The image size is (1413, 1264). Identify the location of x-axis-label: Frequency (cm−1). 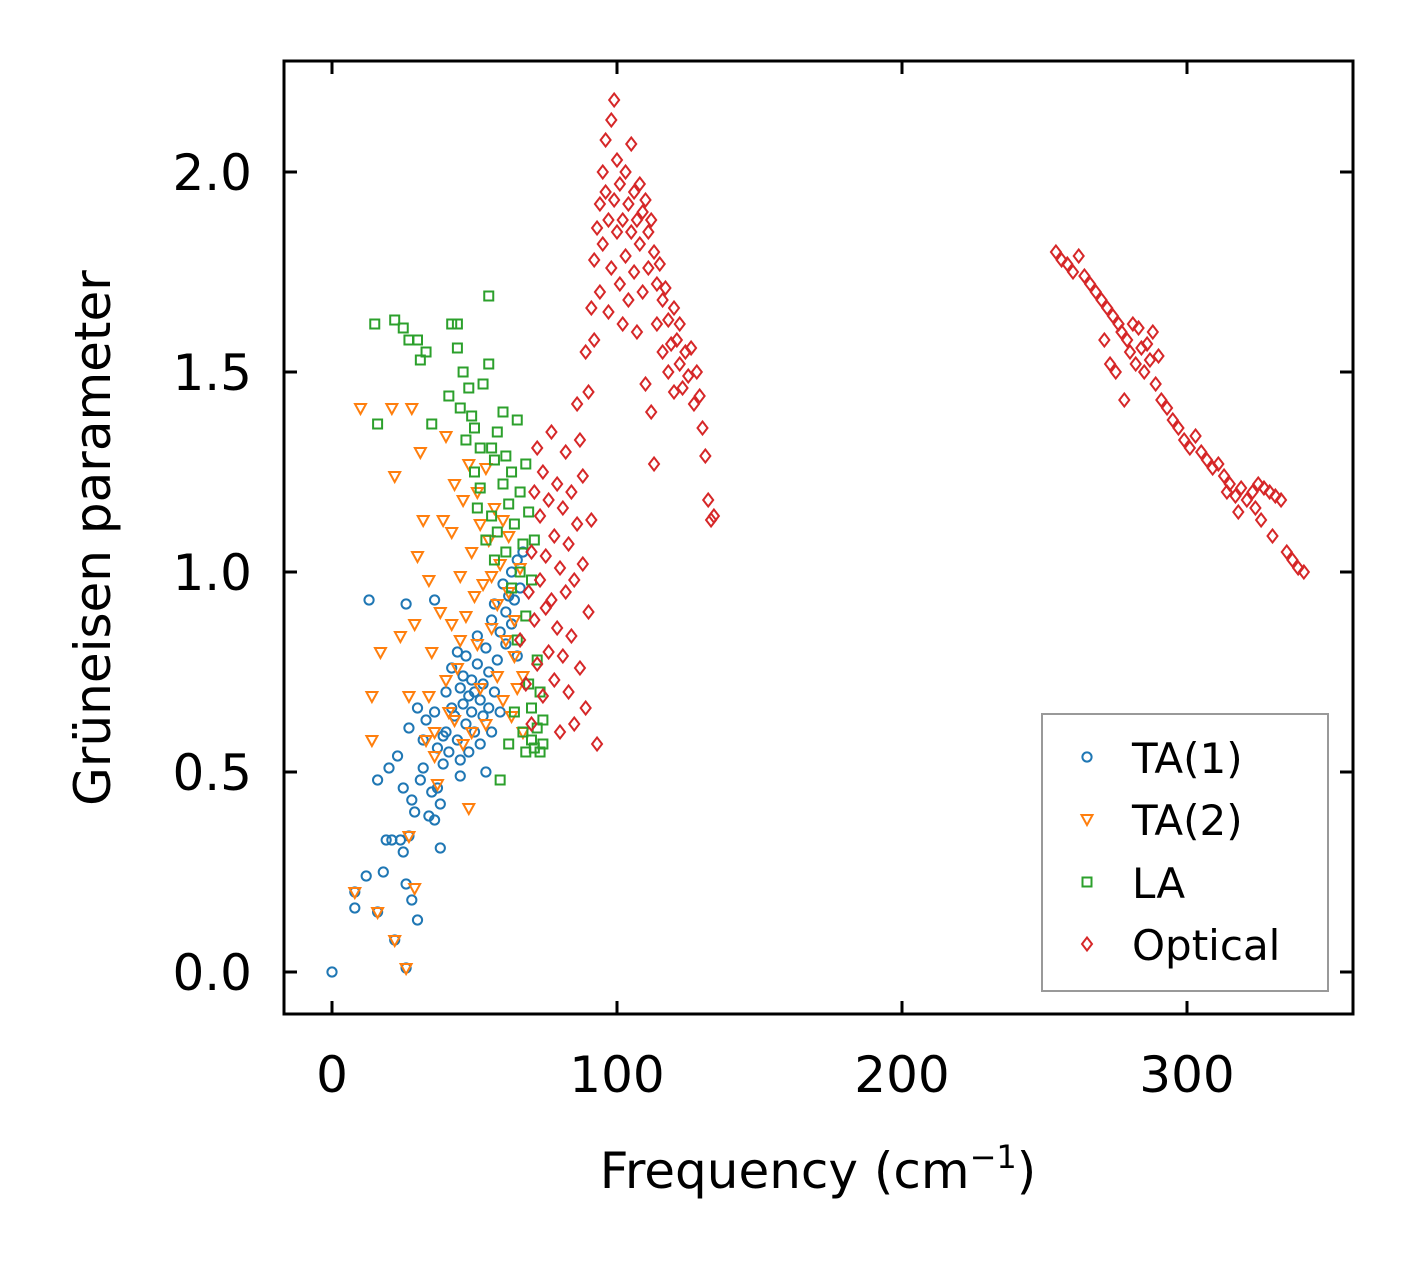
(818, 1169).